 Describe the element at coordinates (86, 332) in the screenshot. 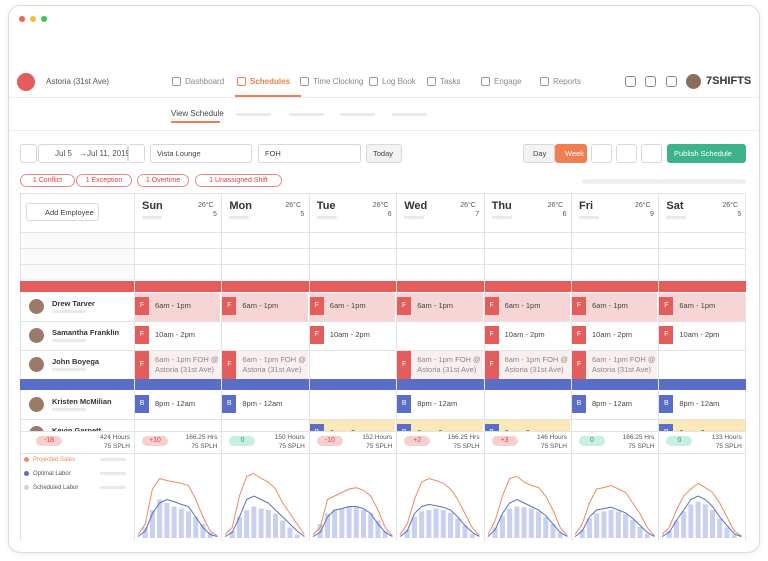

I see `employee-name: Samantha Franklin` at that location.